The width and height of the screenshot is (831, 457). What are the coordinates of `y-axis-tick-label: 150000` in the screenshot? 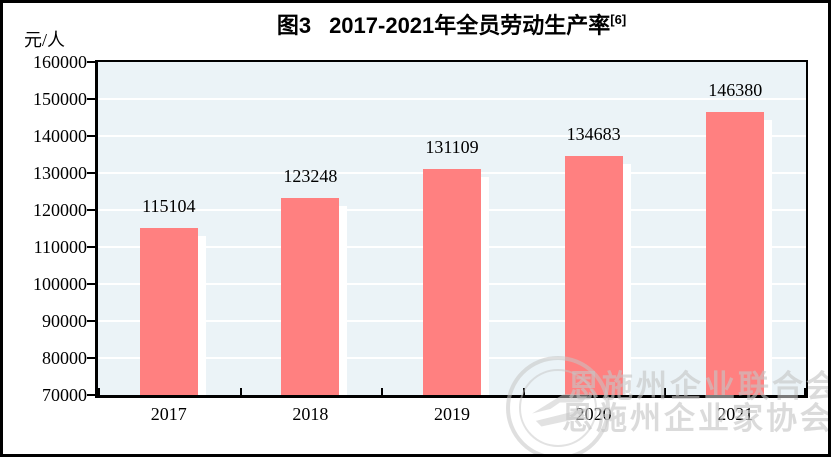 It's located at (60, 99).